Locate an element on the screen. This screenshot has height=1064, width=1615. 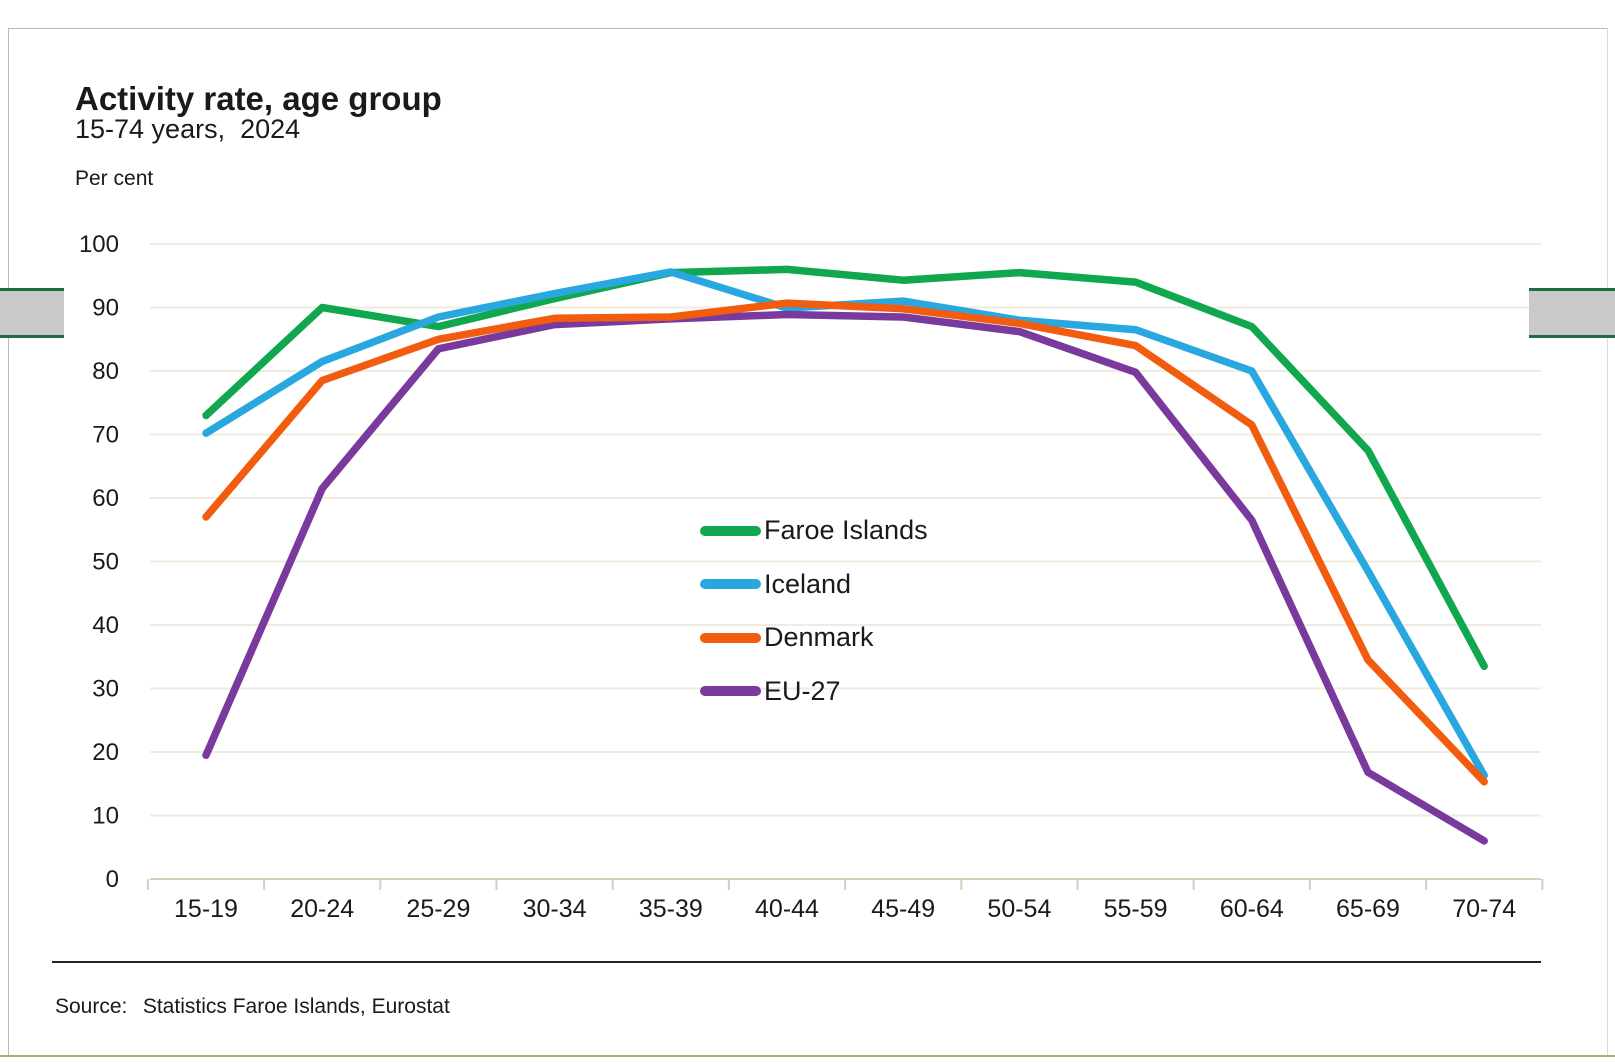
y-tick-label: 10 is located at coordinates (105, 816).